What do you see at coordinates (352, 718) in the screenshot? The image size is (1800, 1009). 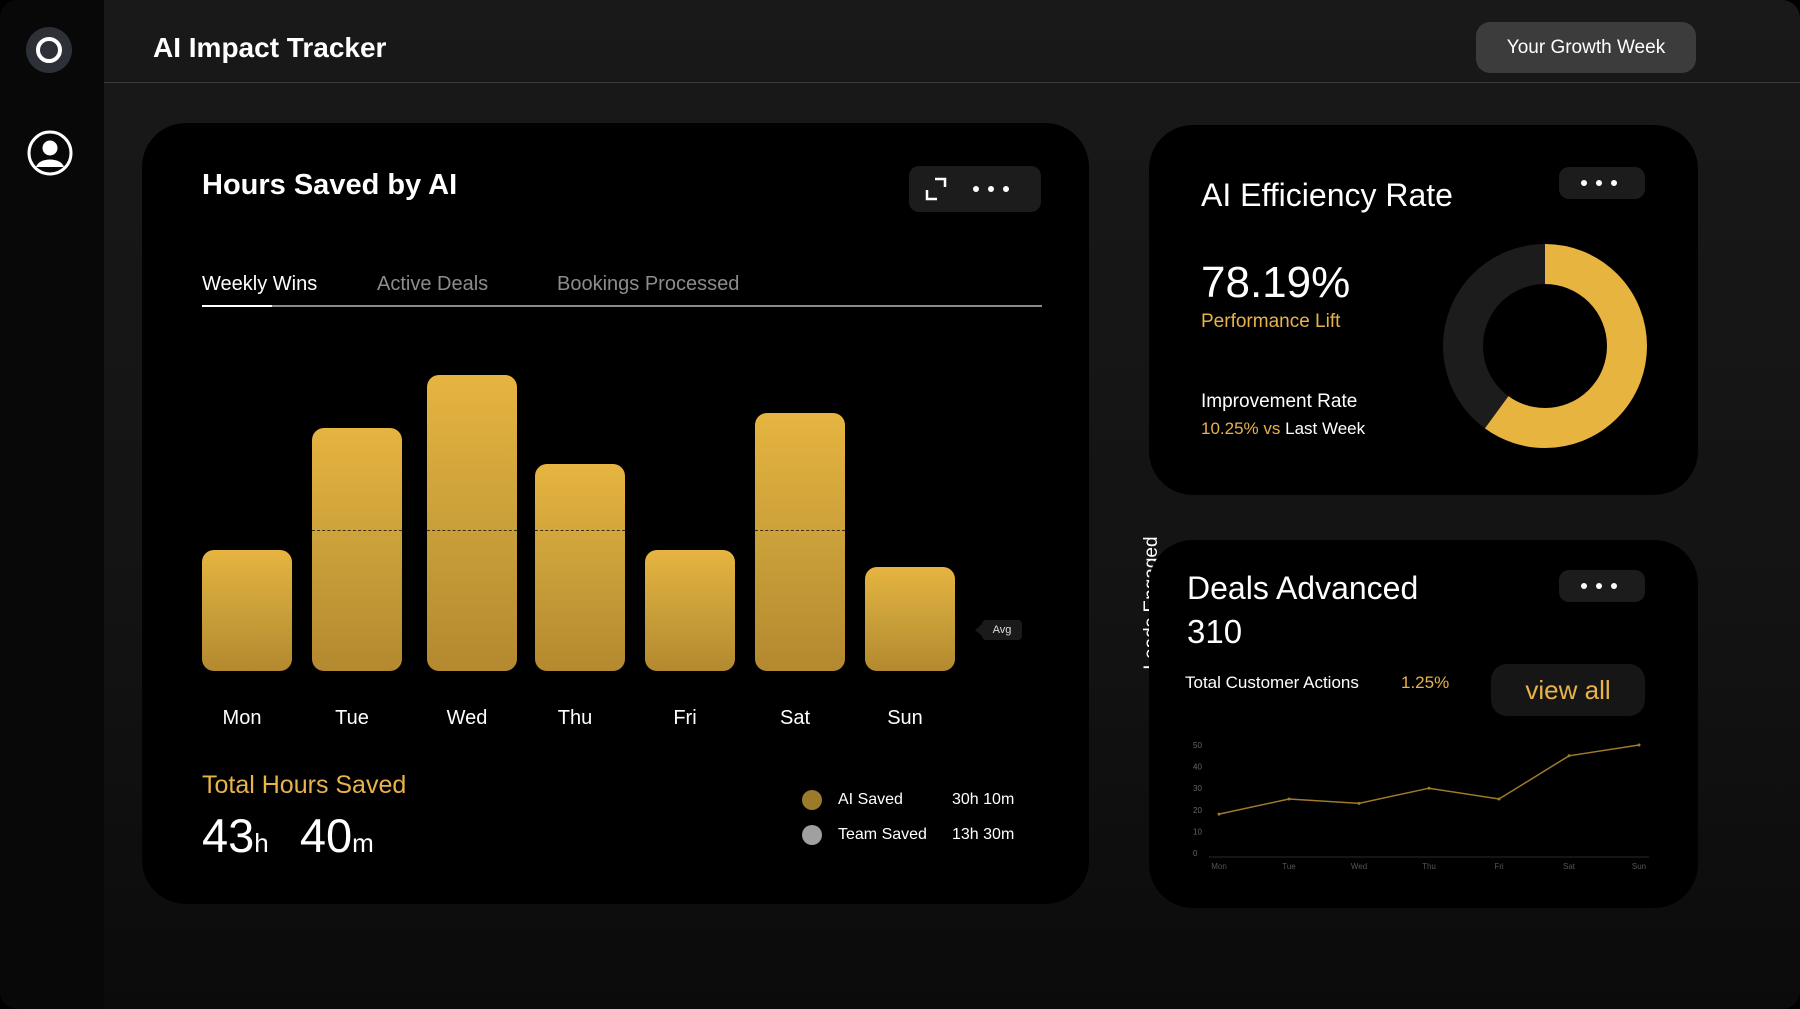 I see `day-label: Tue` at bounding box center [352, 718].